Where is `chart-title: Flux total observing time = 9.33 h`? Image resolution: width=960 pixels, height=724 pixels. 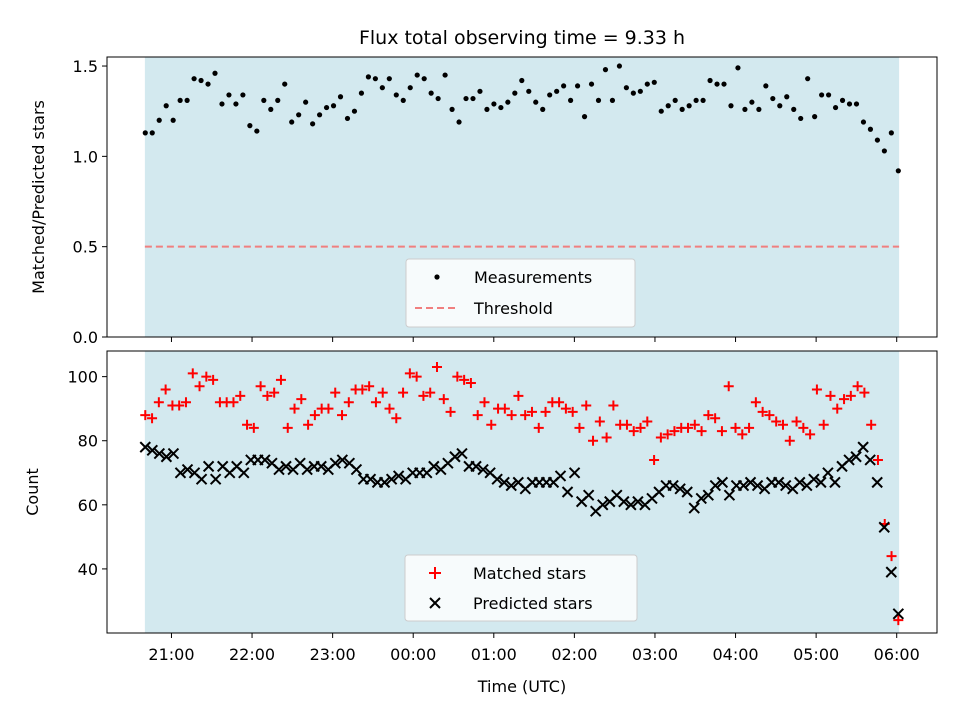 chart-title: Flux total observing time = 9.33 h is located at coordinates (522, 38).